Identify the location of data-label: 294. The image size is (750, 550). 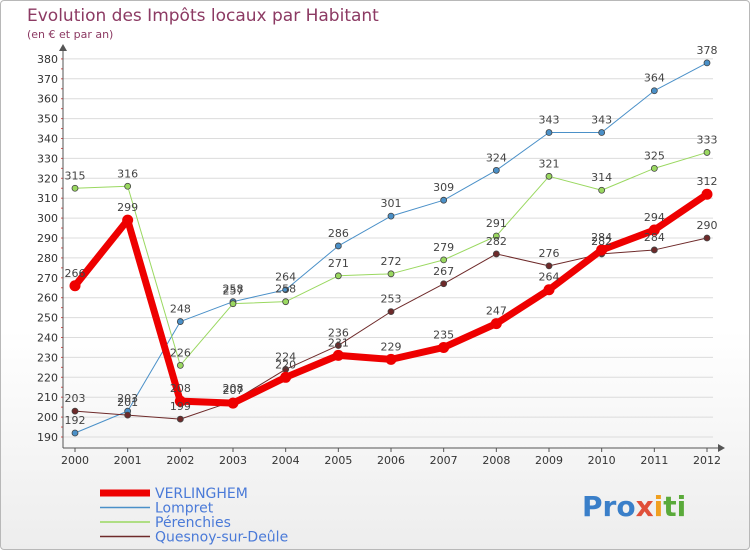
(654, 217).